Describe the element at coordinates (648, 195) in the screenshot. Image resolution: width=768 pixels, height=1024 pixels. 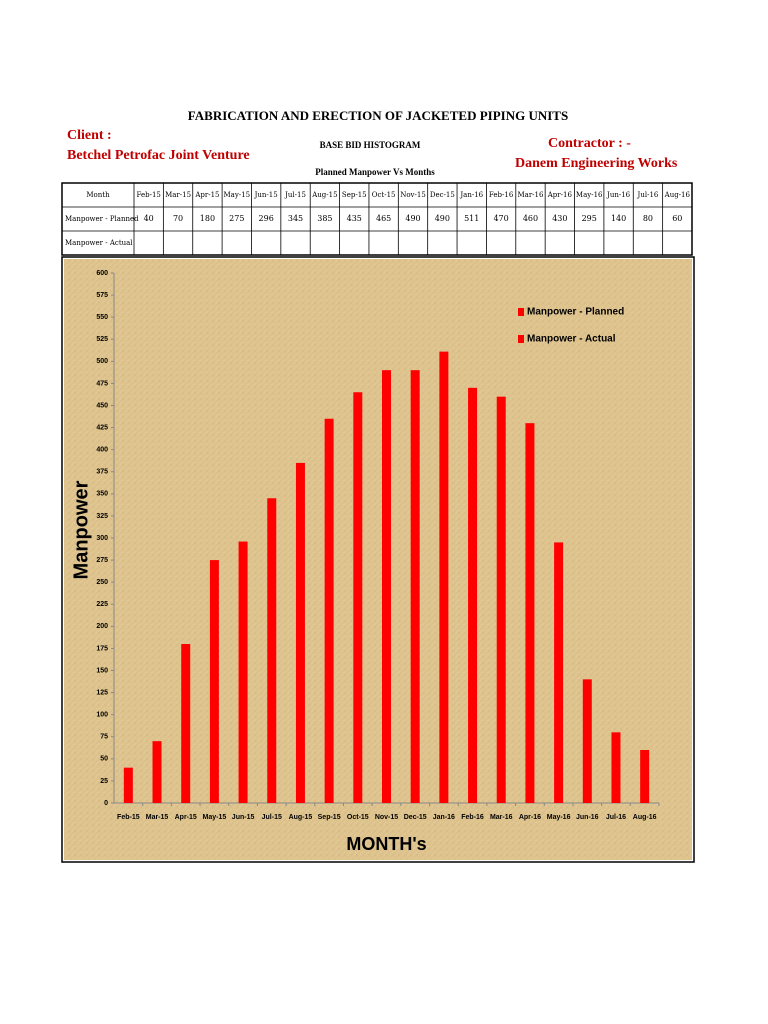
I see `table-month: Jul-16` at that location.